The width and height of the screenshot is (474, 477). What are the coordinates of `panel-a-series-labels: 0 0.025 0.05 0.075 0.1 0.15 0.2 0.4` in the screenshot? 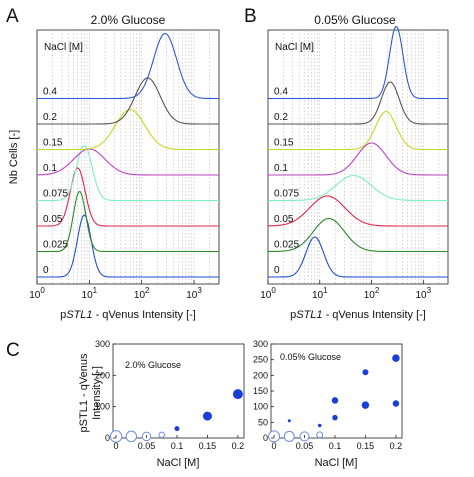 It's located at (55, 182).